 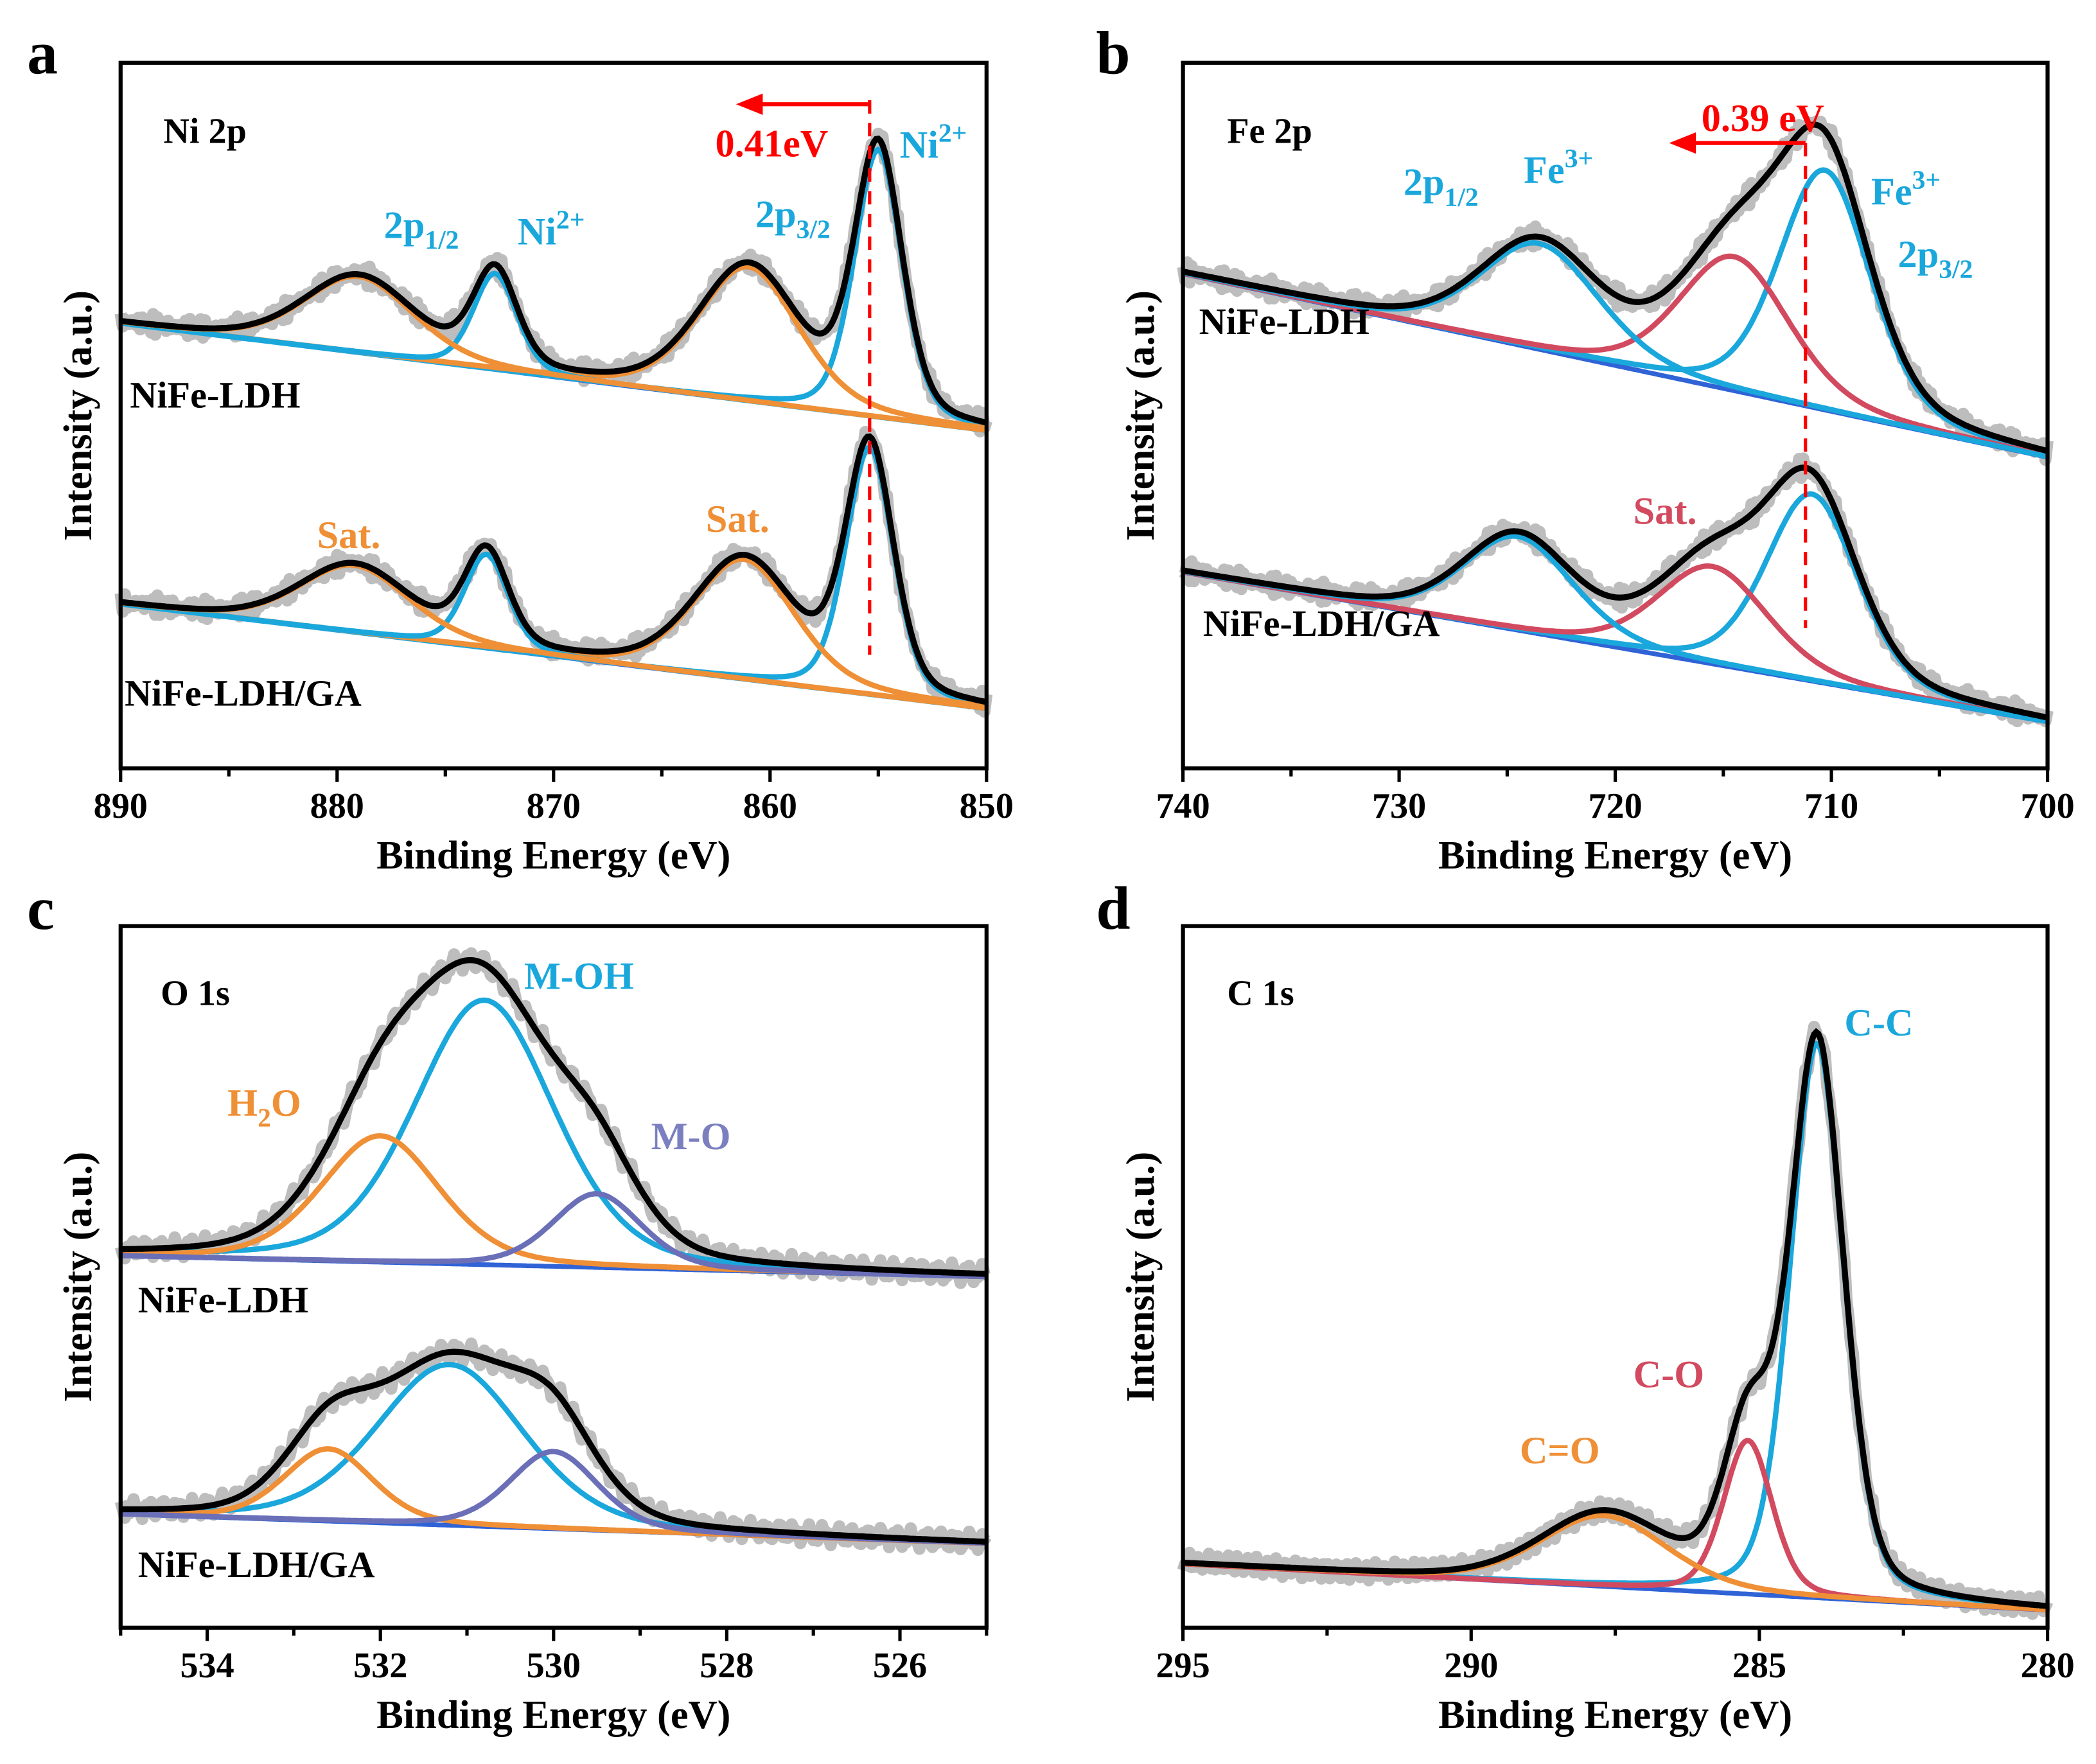 What do you see at coordinates (554, 806) in the screenshot?
I see `x-tick-label: 870` at bounding box center [554, 806].